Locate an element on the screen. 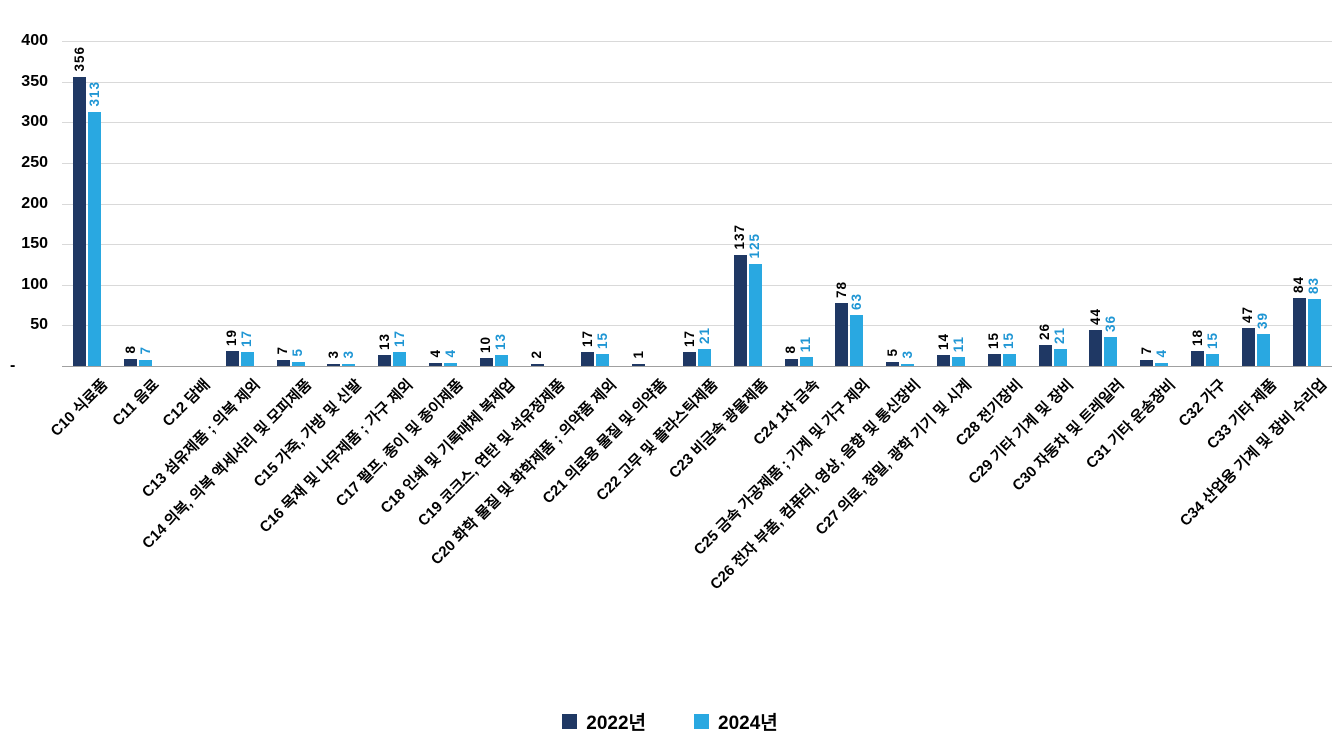  legend-item-2022: 2022년 is located at coordinates (604, 721).